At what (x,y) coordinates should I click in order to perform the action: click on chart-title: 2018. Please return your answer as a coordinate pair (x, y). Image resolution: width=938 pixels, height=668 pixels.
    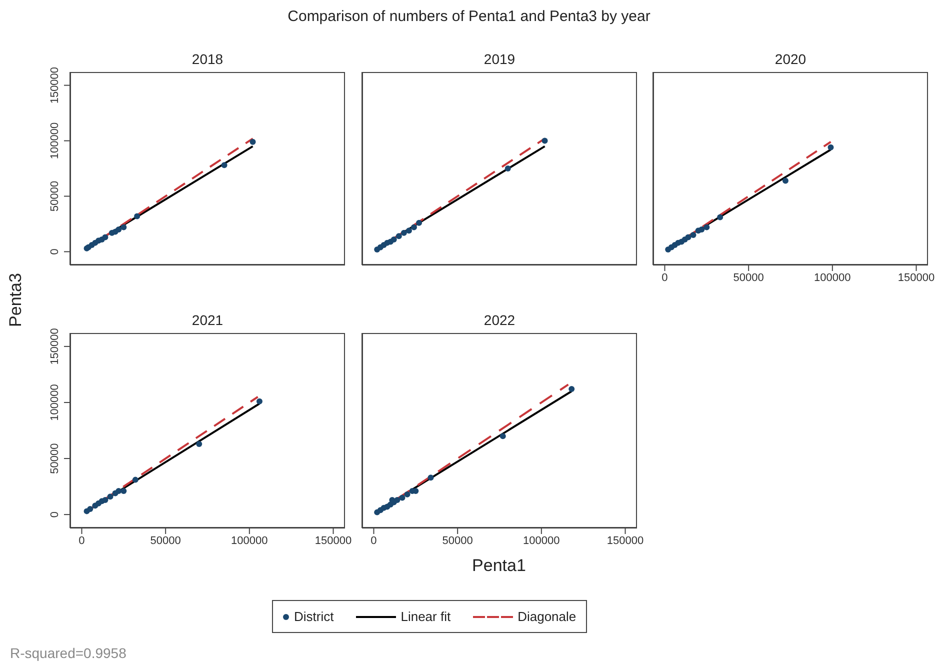
    Looking at the image, I should click on (207, 59).